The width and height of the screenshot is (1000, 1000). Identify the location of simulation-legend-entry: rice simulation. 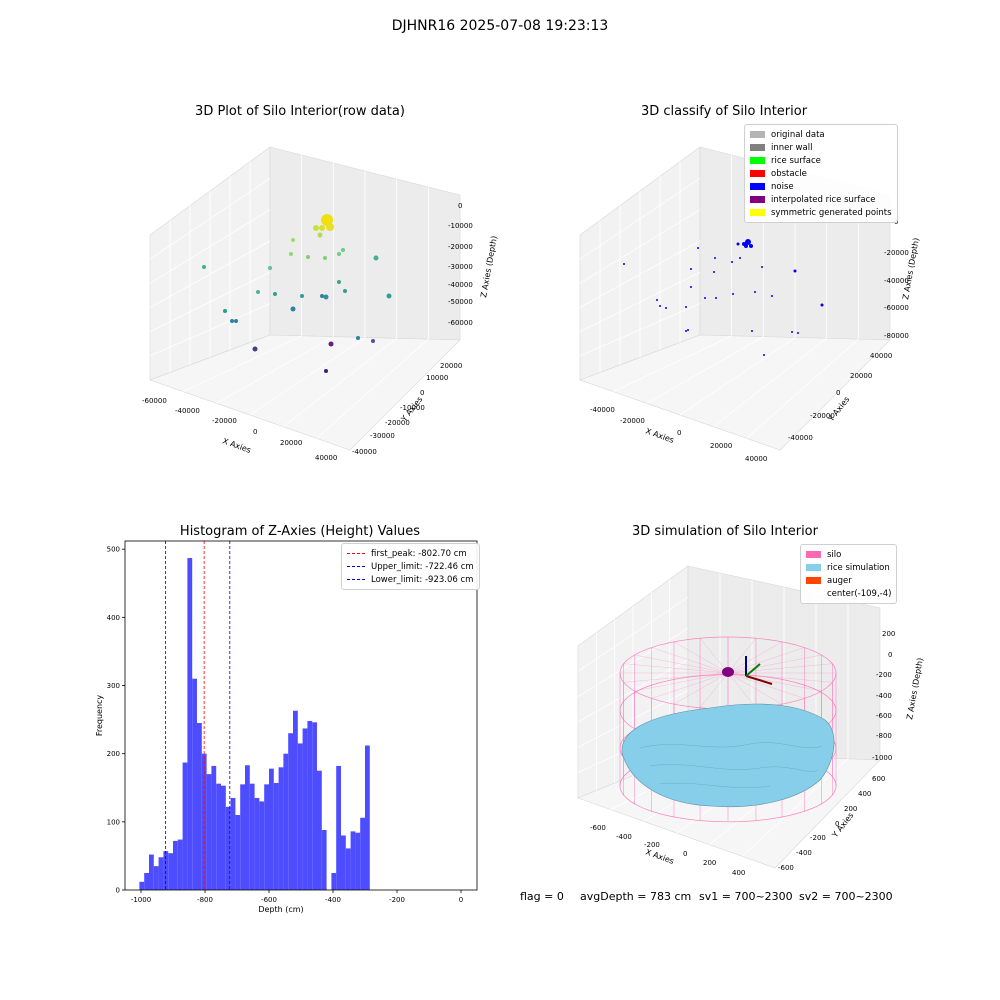
(848, 567).